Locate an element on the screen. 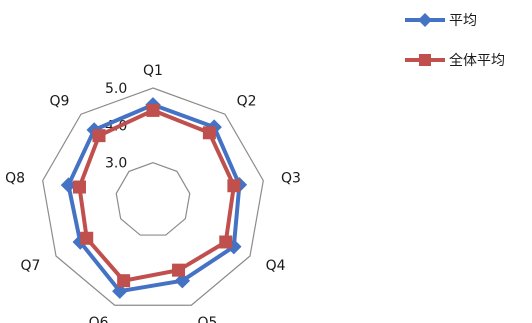 The image size is (532, 323). series-0-point-q5 is located at coordinates (182, 280).